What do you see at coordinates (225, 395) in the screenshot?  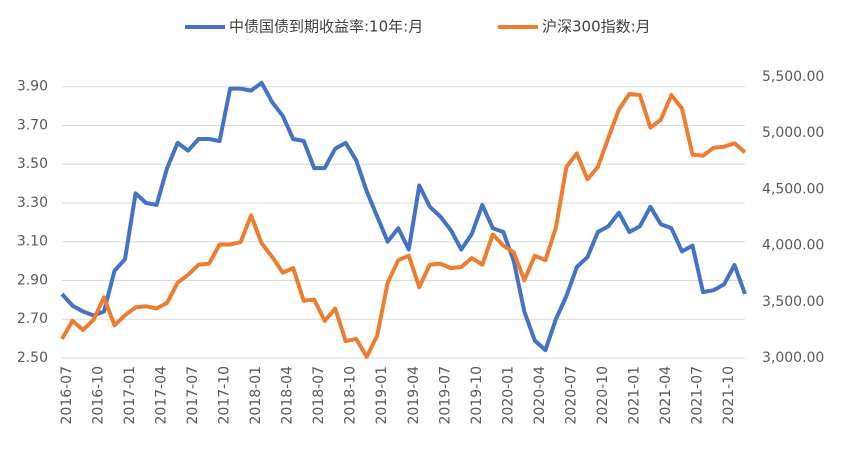 I see `x-tick-label: 2017-10` at bounding box center [225, 395].